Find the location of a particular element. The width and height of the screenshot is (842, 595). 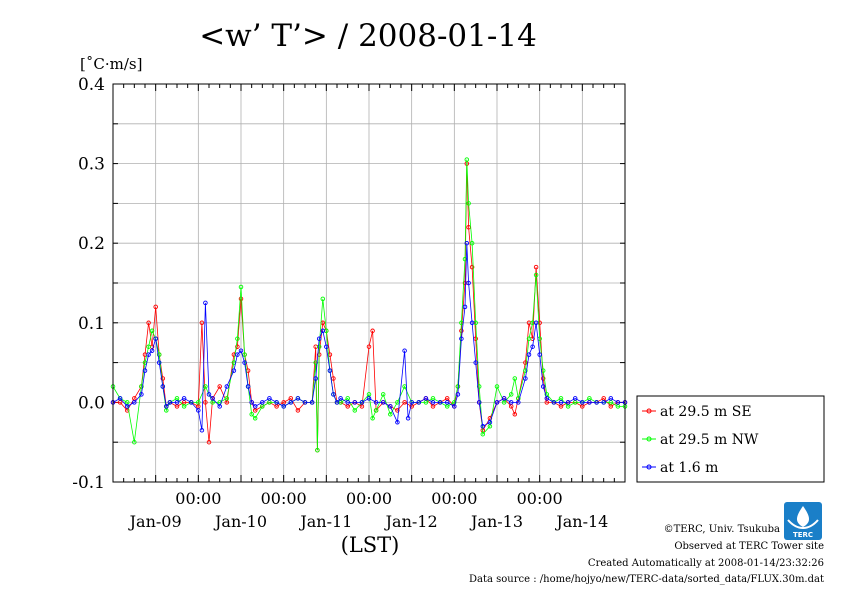

y-tick-labels: 0.4 0.3 0.2 0.1 0.0 -0.1 is located at coordinates (88, 284).